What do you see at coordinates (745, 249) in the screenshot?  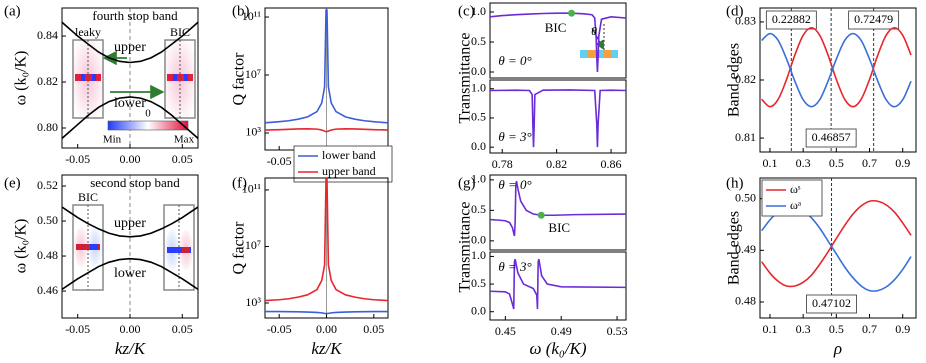 I see `y-tick-label: 0.49` at bounding box center [745, 249].